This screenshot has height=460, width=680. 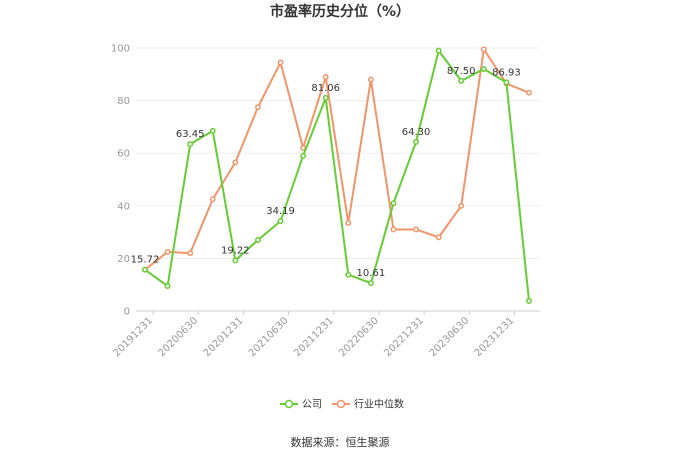 I want to click on x-tick-label: 20201231, so click(x=224, y=337).